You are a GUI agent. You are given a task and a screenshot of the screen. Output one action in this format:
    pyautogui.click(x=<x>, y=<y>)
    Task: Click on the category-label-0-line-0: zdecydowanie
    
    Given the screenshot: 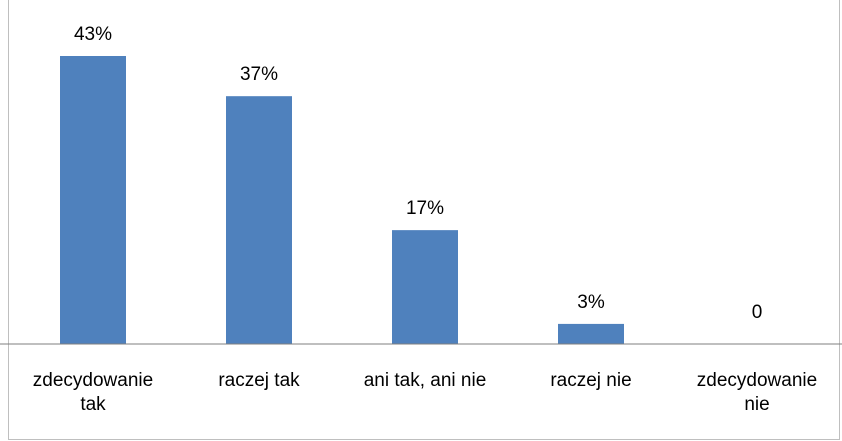 What is the action you would take?
    pyautogui.click(x=93, y=380)
    